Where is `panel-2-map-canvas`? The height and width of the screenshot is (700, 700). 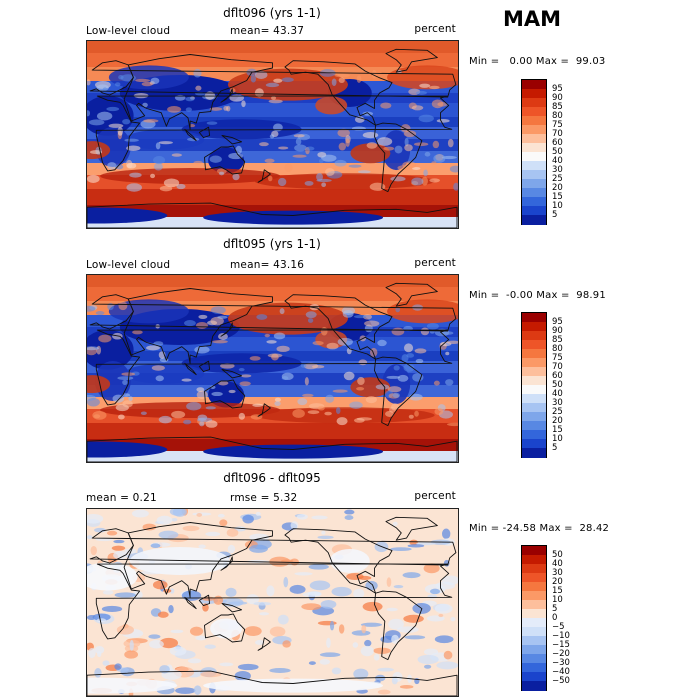 panel-2-map-canvas is located at coordinates (272, 368).